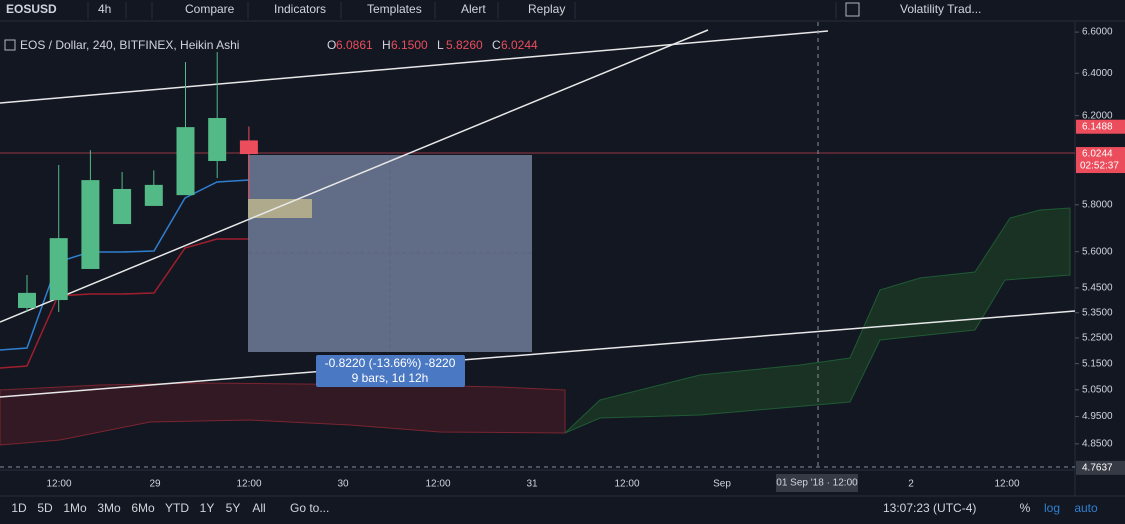 The width and height of the screenshot is (1125, 524). I want to click on conversion-line, so click(125, 265).